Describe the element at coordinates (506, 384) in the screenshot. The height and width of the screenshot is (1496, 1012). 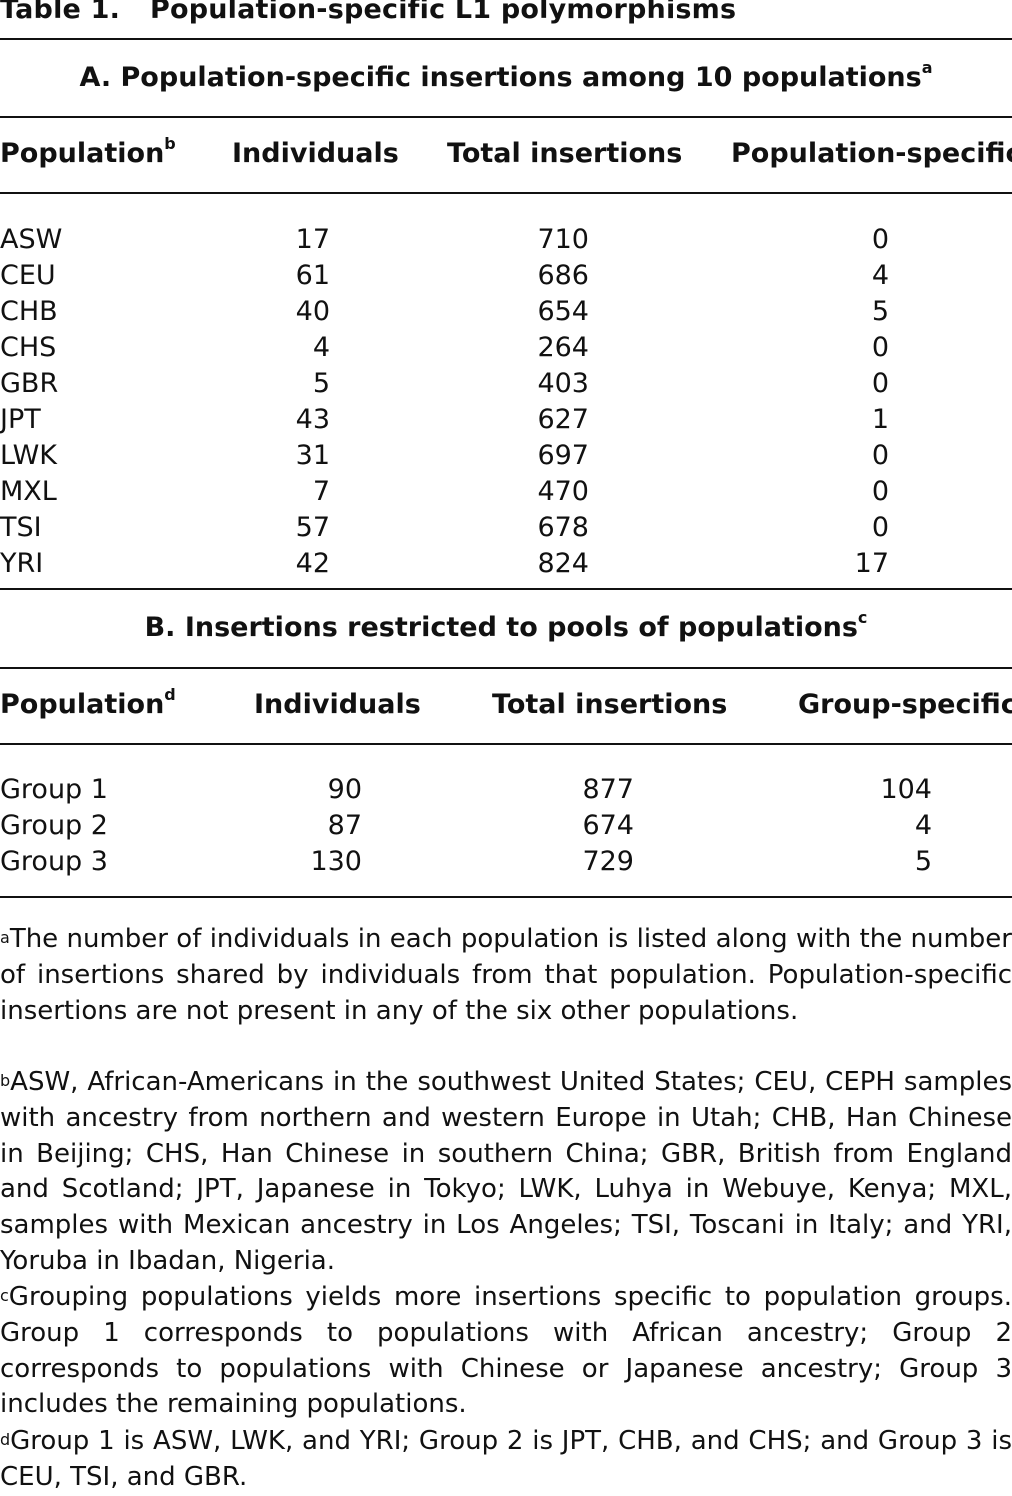
I see `section-a-table-row: GBR 5 403 0` at that location.